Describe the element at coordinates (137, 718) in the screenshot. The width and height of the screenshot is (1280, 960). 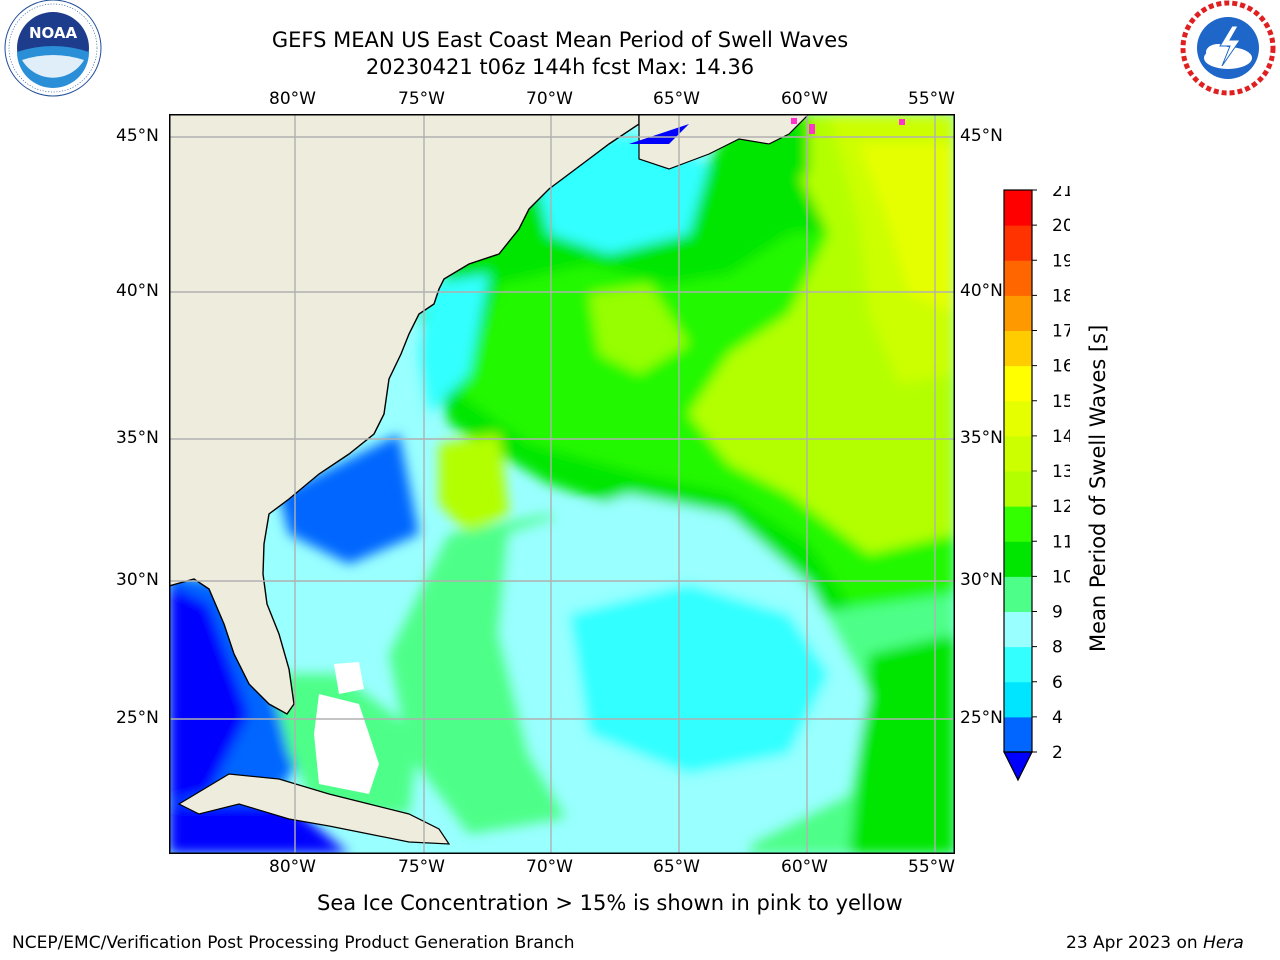
I see `lat-label-left: 25°N` at that location.